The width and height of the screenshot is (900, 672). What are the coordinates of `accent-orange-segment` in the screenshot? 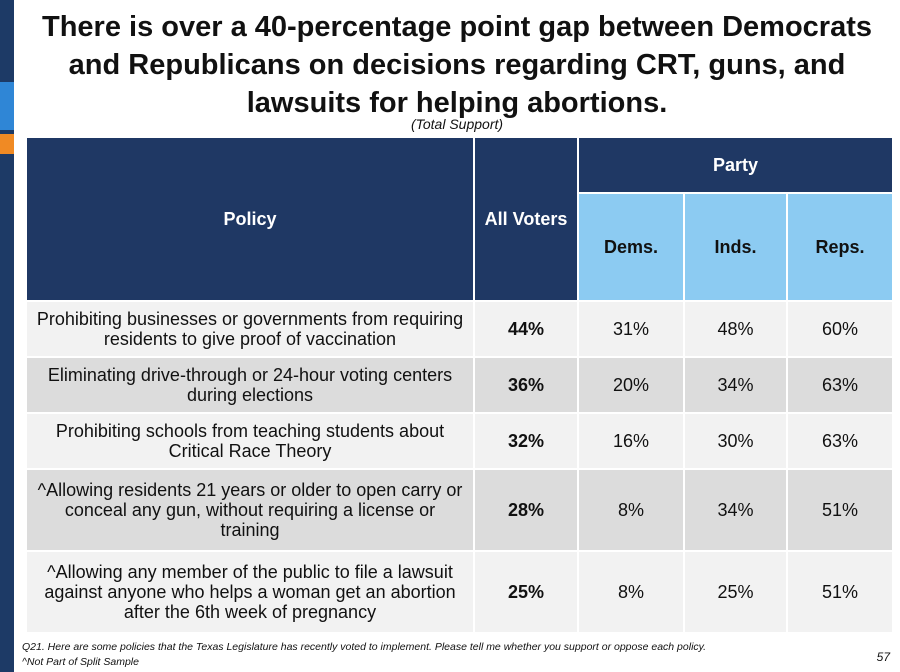 It's located at (7, 144).